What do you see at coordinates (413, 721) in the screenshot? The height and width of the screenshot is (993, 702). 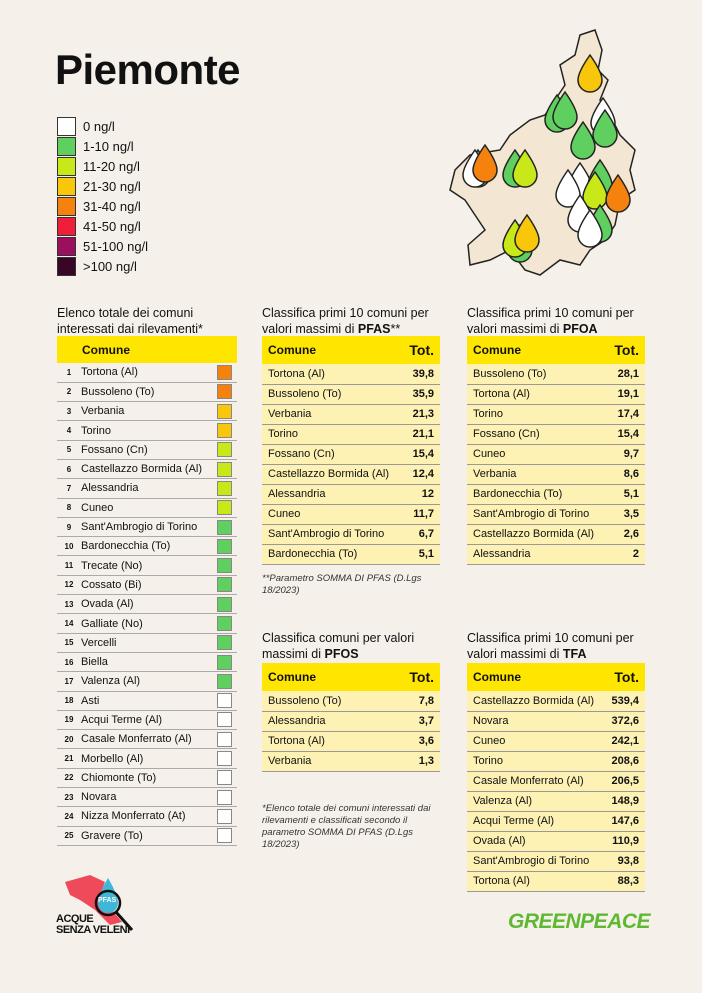 I see `value: 3,7` at bounding box center [413, 721].